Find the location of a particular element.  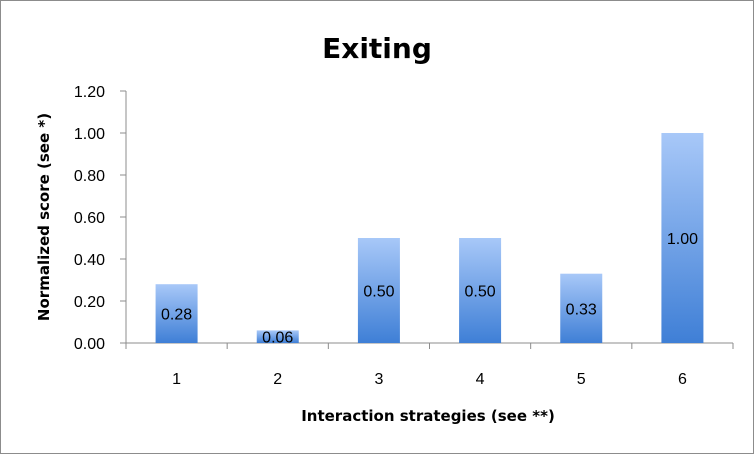

x-axis-label: Interaction strategies (see **) is located at coordinates (428, 416).